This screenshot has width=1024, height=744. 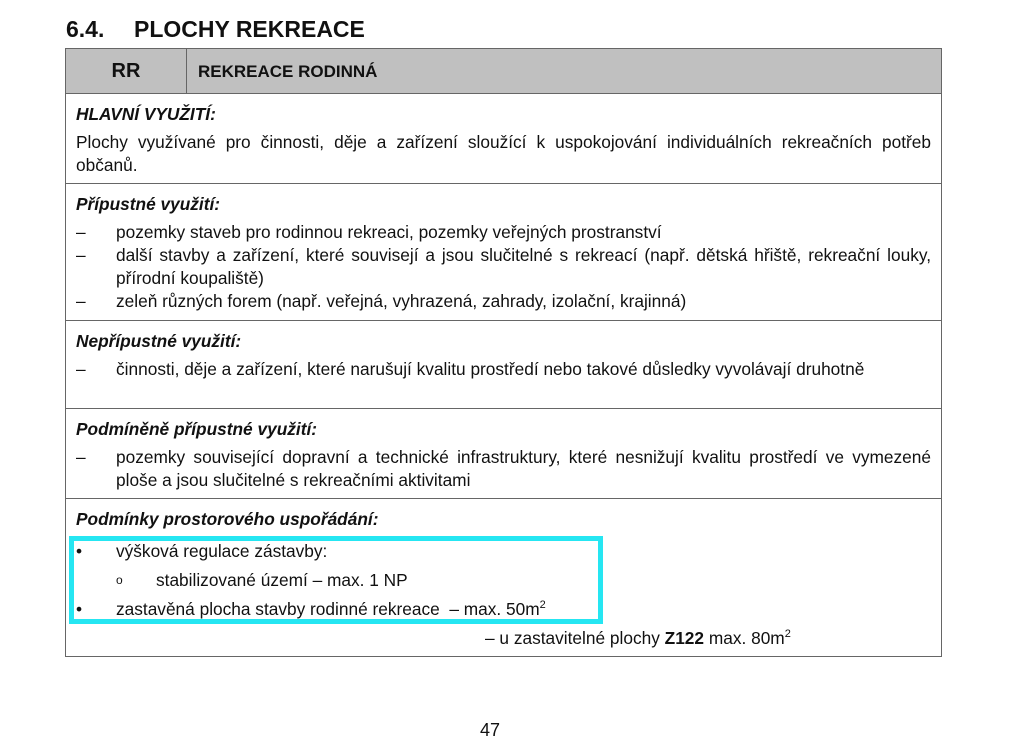 I want to click on permitted-title: Přípustné využití:, so click(x=148, y=204).